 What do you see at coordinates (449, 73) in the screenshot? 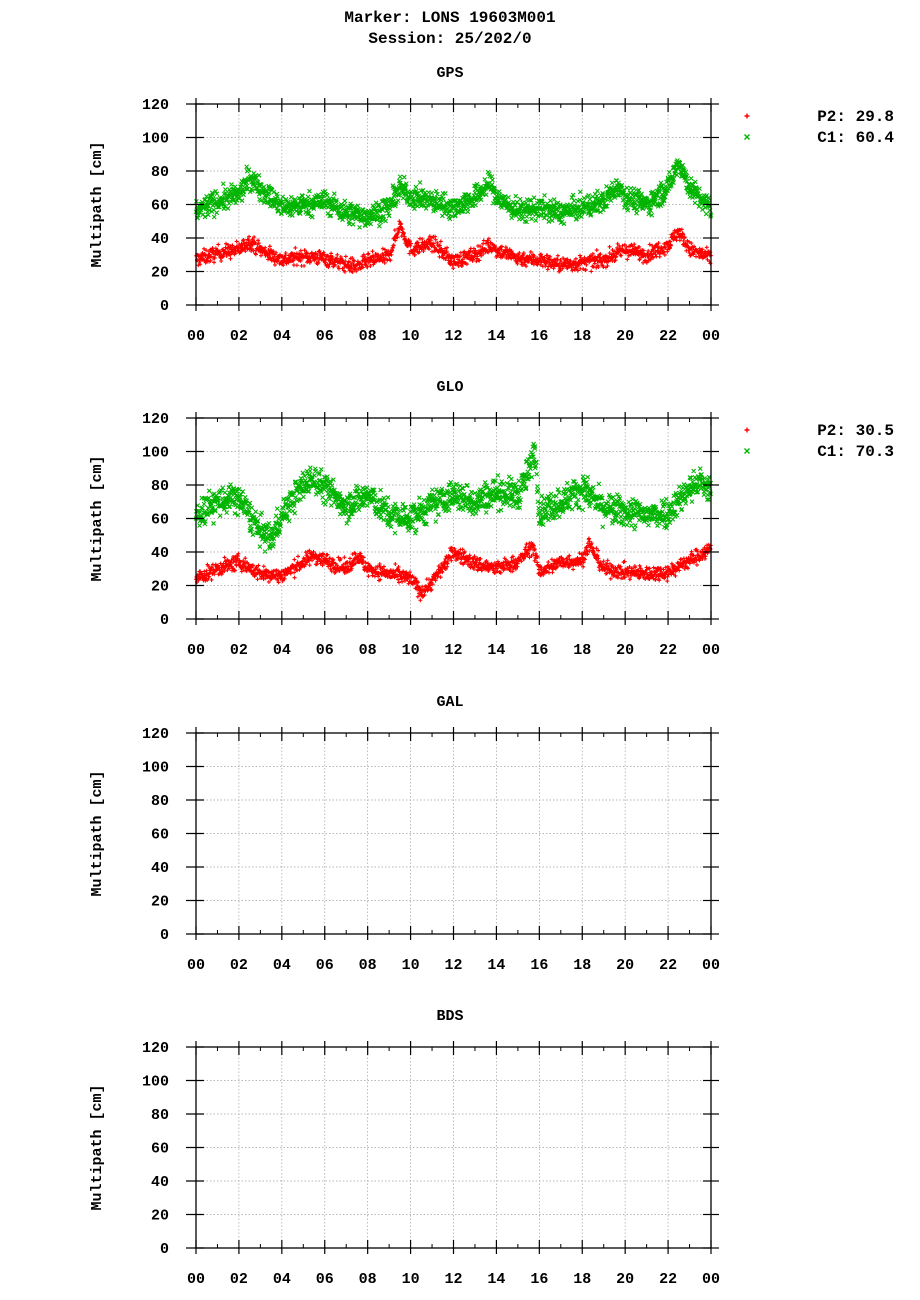
I see `panel-title: GPS` at bounding box center [449, 73].